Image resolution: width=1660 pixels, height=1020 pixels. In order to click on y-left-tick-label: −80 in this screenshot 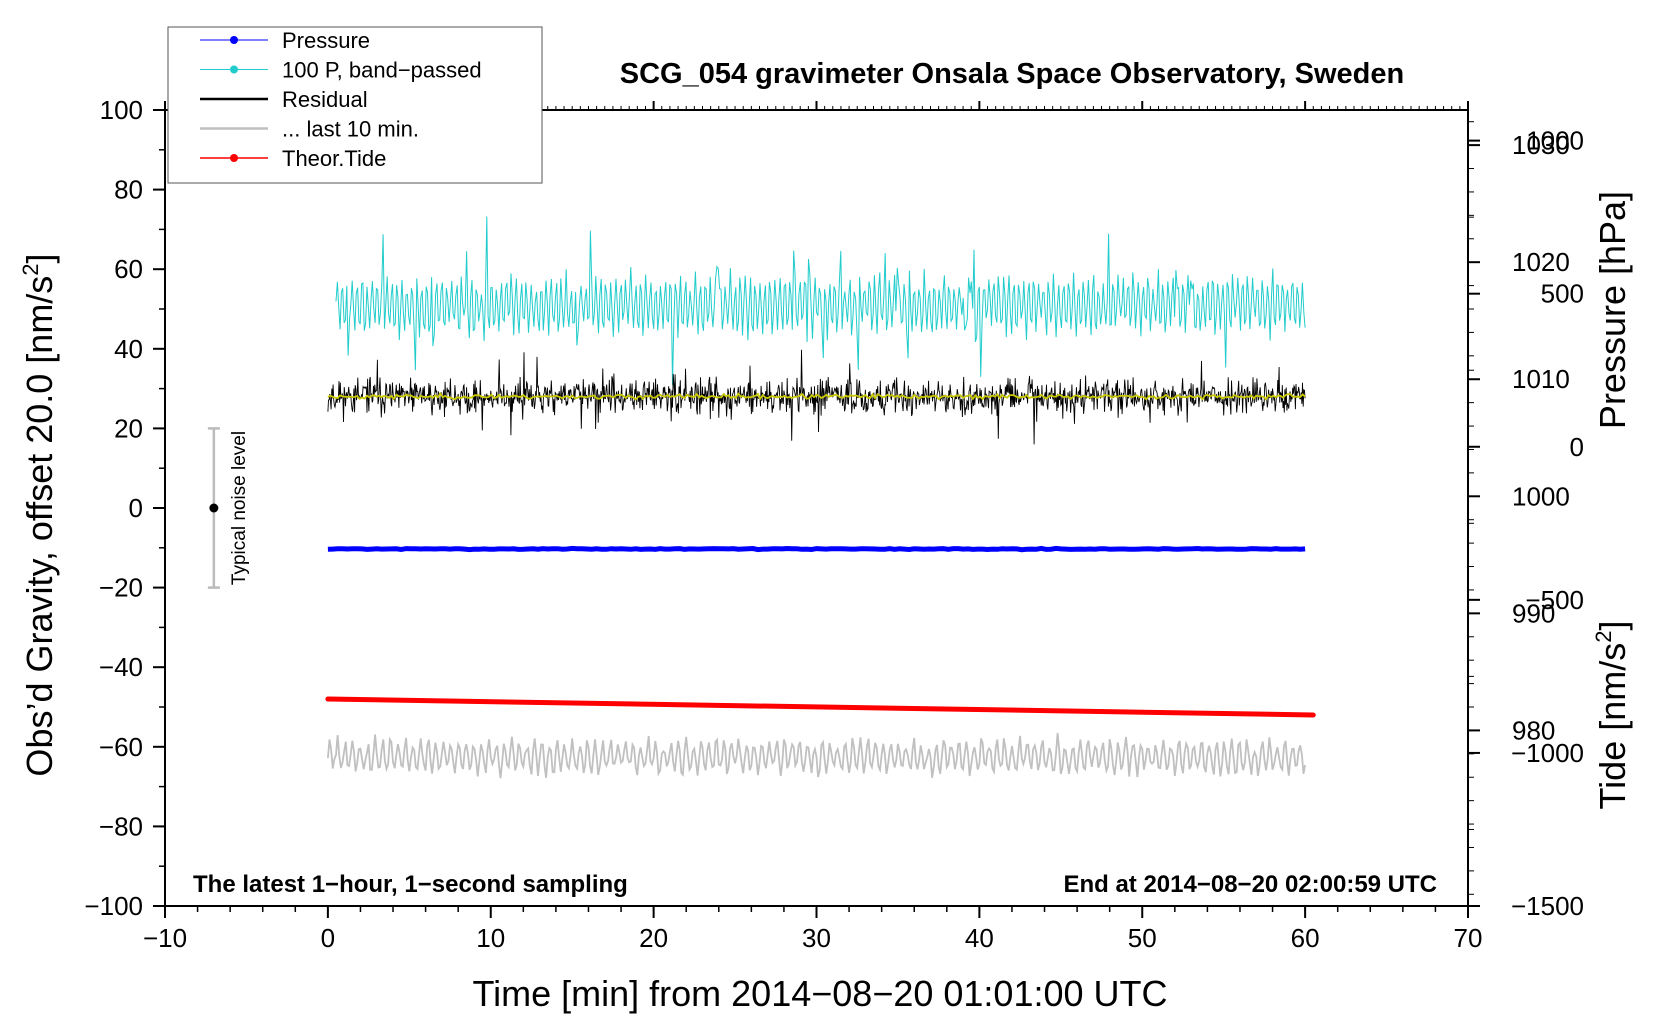, I will do `click(121, 826)`.